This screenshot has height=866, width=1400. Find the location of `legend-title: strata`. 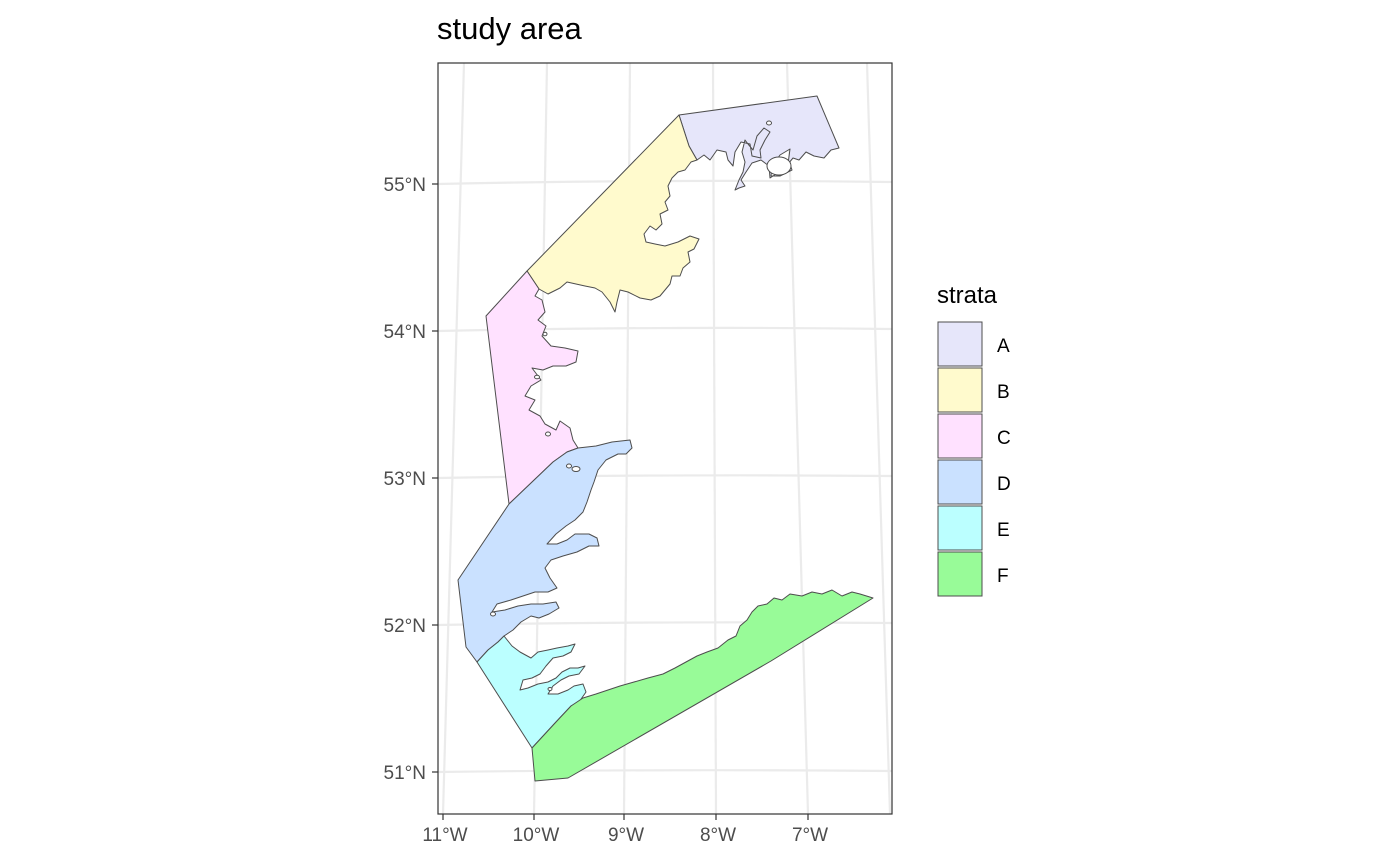

legend-title: strata is located at coordinates (967, 295).